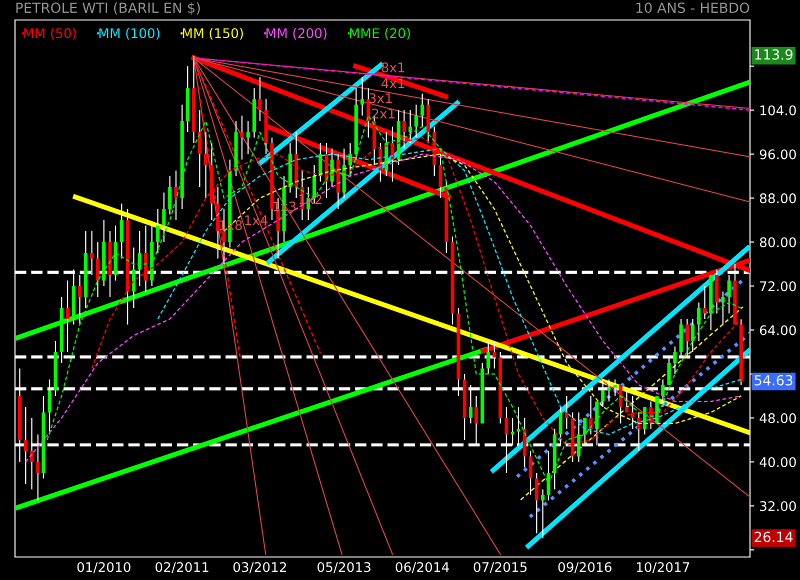 Image resolution: width=800 pixels, height=580 pixels. What do you see at coordinates (182, 568) in the screenshot?
I see `x-tick-label: 02/2011` at bounding box center [182, 568].